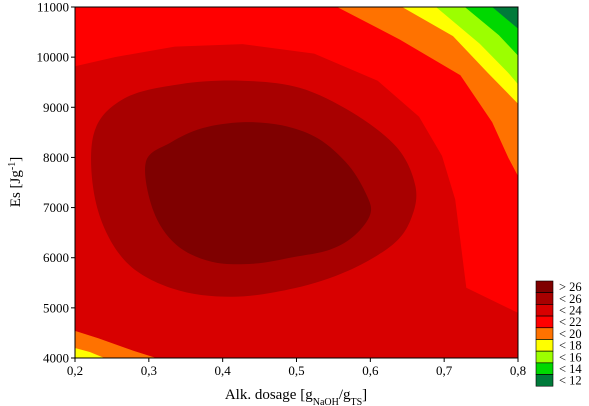  Describe the element at coordinates (53, 57) in the screenshot. I see `y-tick-label: 10000` at that location.